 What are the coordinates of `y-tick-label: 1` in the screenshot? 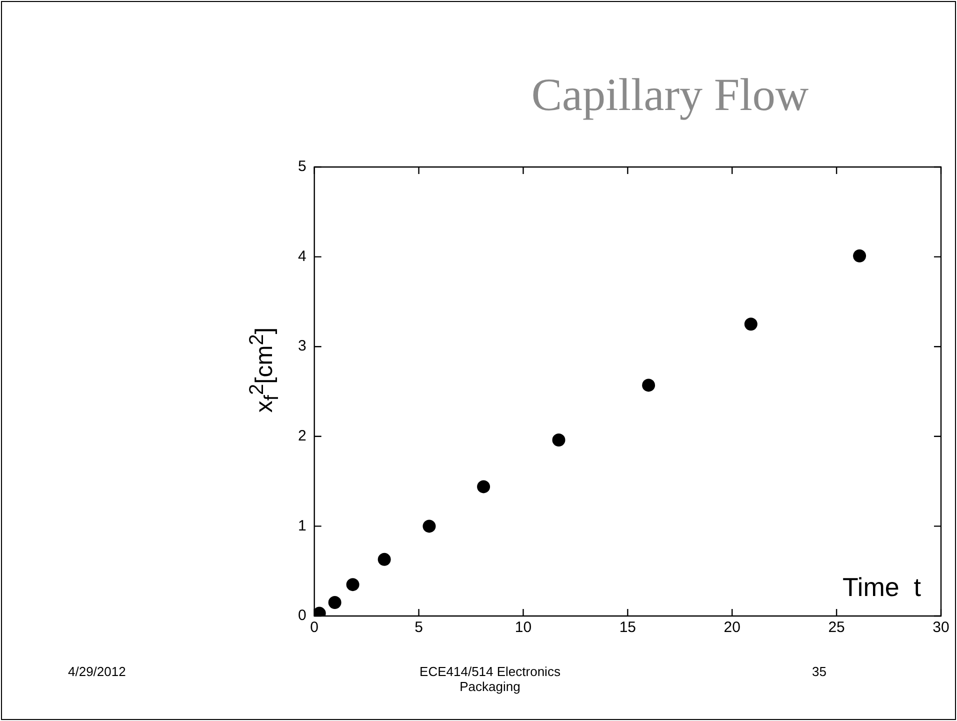 It's located at (302, 525).